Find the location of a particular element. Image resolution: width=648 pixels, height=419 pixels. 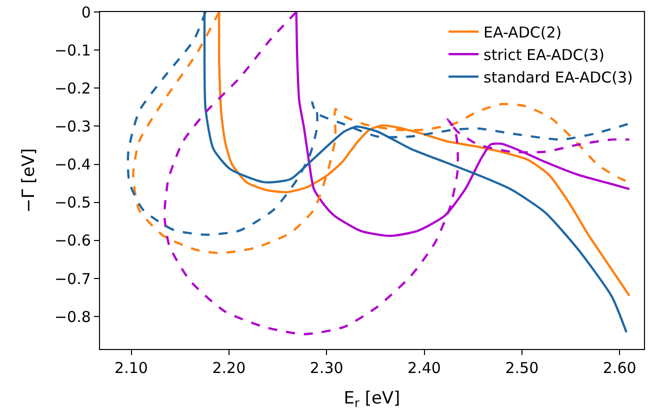

y-tick-label: −0.4 is located at coordinates (72, 165).